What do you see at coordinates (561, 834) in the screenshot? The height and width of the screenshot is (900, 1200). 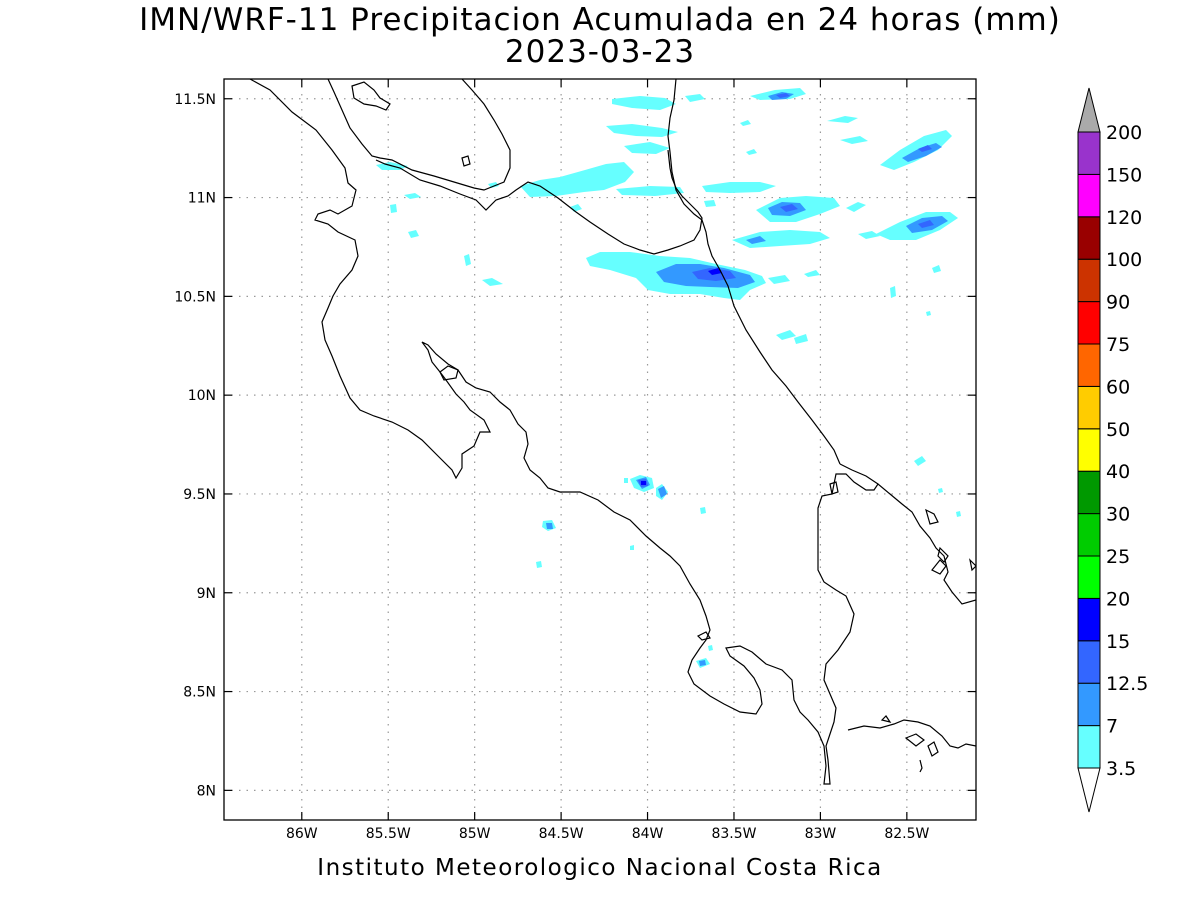 I see `lon-tick-label: 84.5W` at bounding box center [561, 834].